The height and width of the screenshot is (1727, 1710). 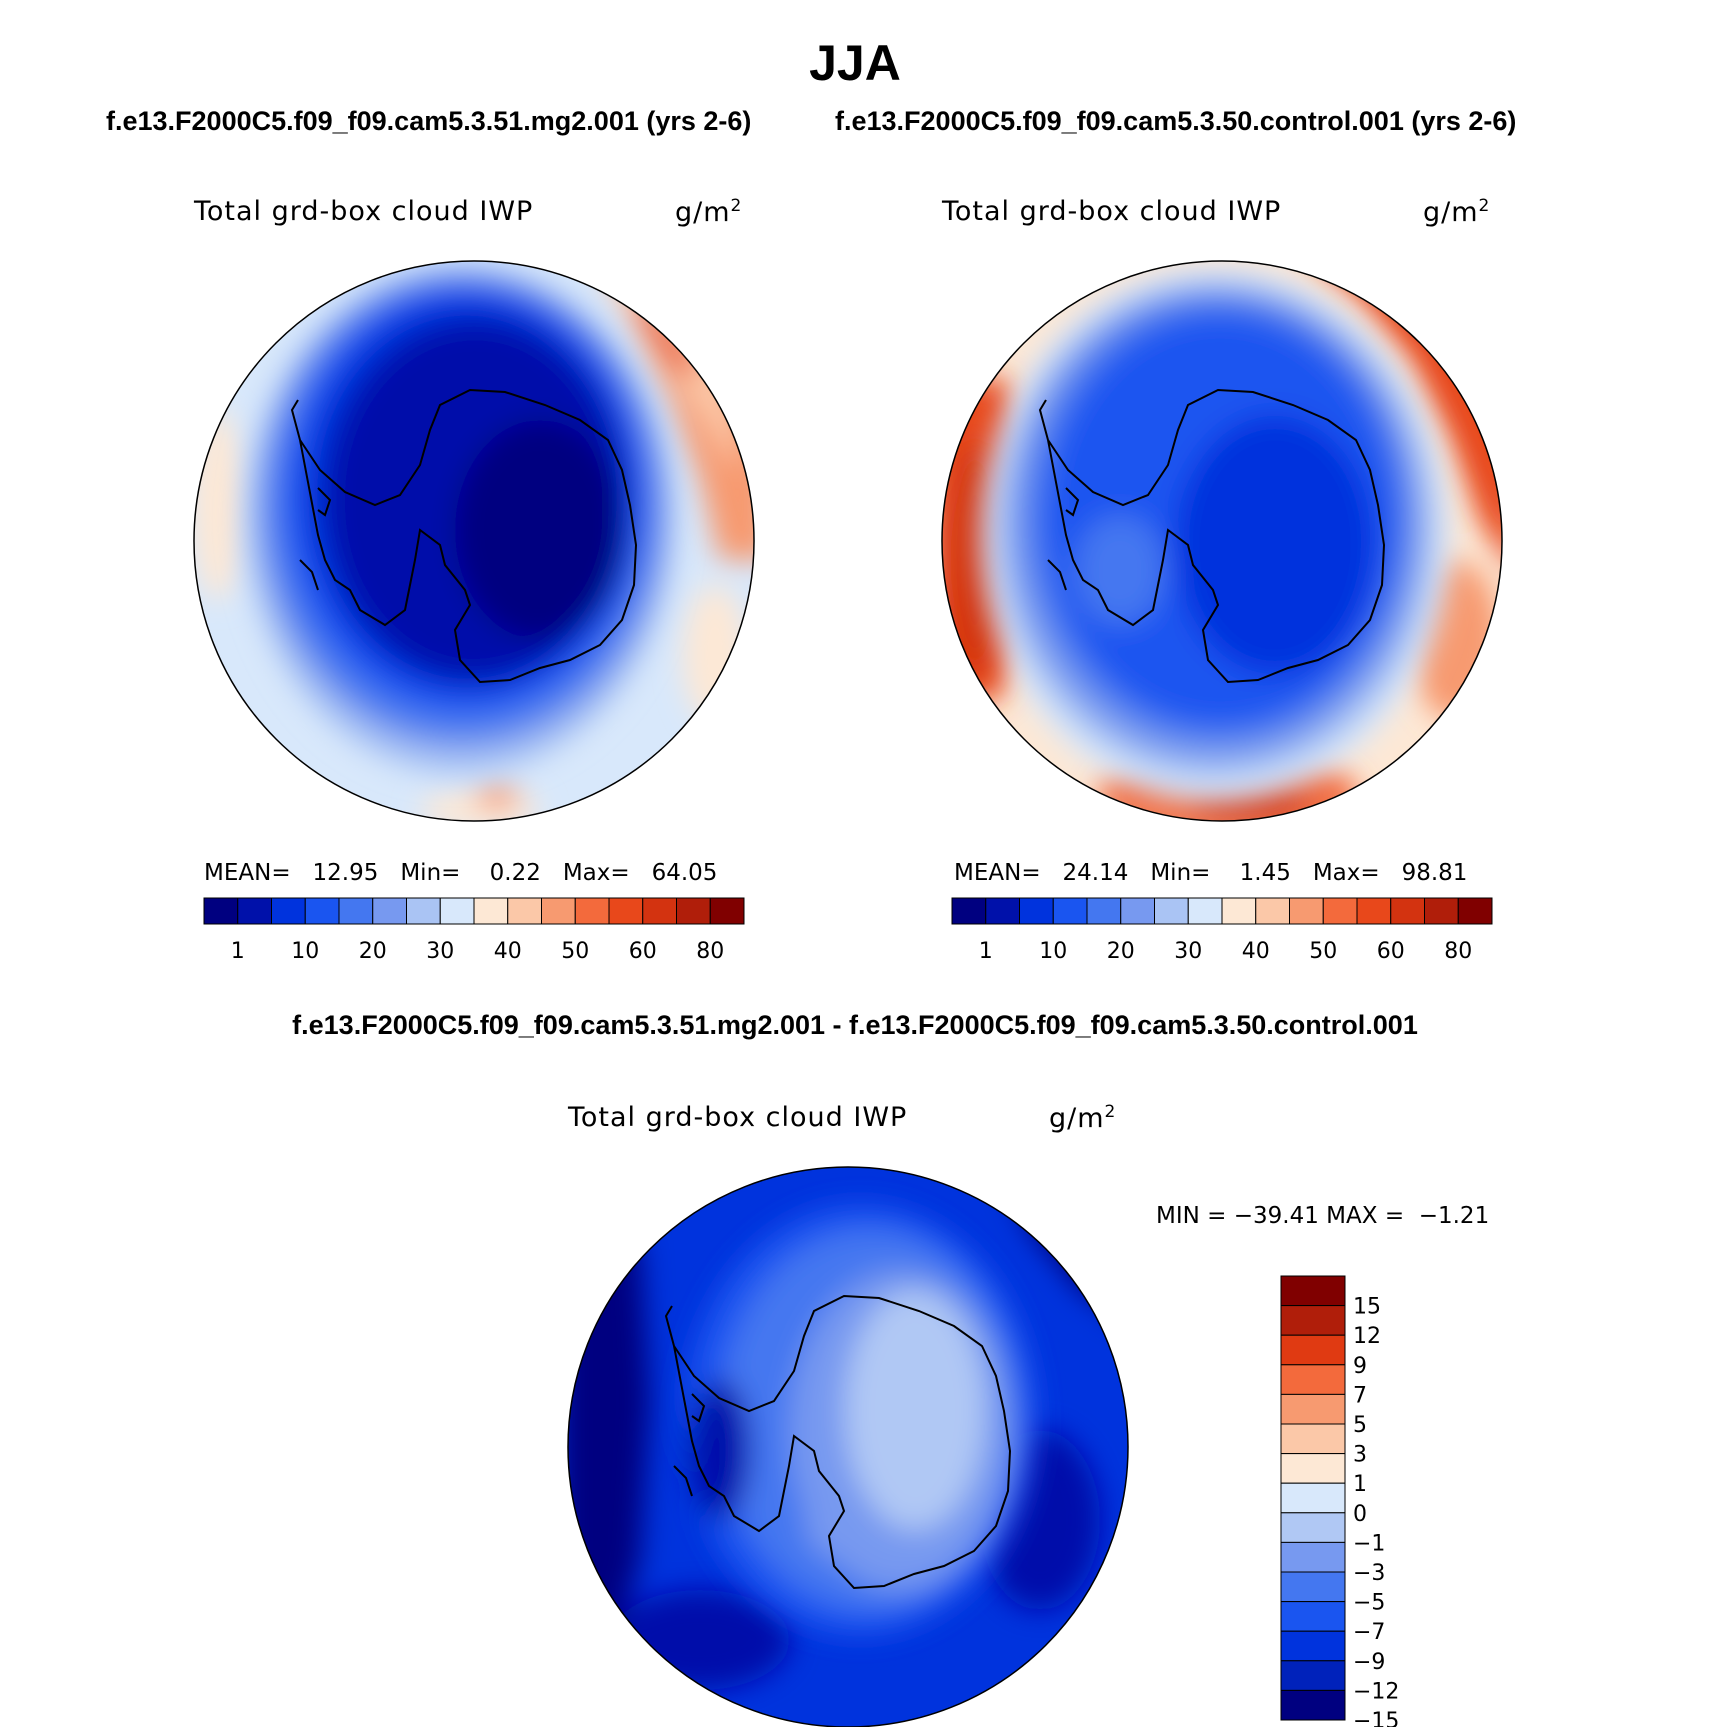 What do you see at coordinates (373, 951) in the screenshot?
I see `panel1-colorbar-tick-label: 20` at bounding box center [373, 951].